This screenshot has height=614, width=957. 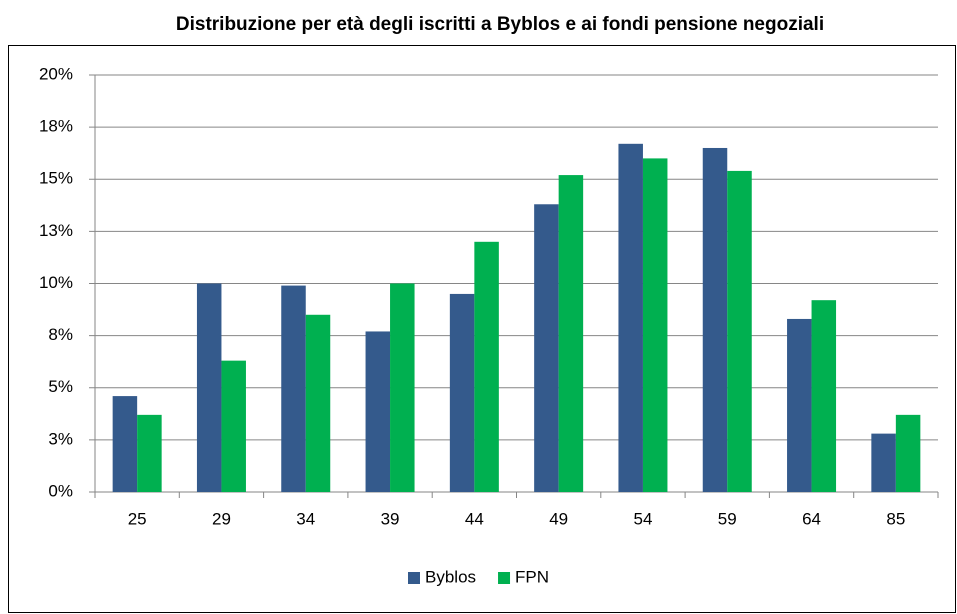 I want to click on x-tick-label: 64, so click(x=811, y=518).